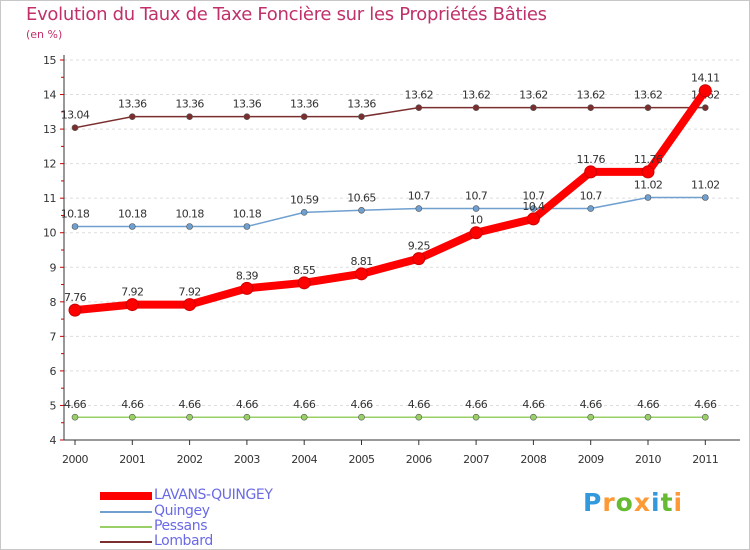 Image resolution: width=750 pixels, height=550 pixels. What do you see at coordinates (44, 34) in the screenshot?
I see `unit-label: (en %)` at bounding box center [44, 34].